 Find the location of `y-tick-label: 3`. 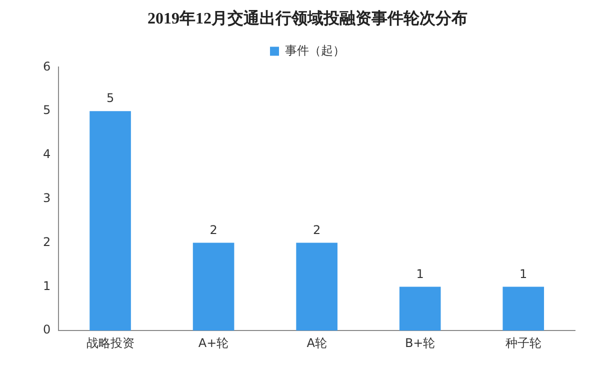

y-tick-label: 3 is located at coordinates (46, 198).